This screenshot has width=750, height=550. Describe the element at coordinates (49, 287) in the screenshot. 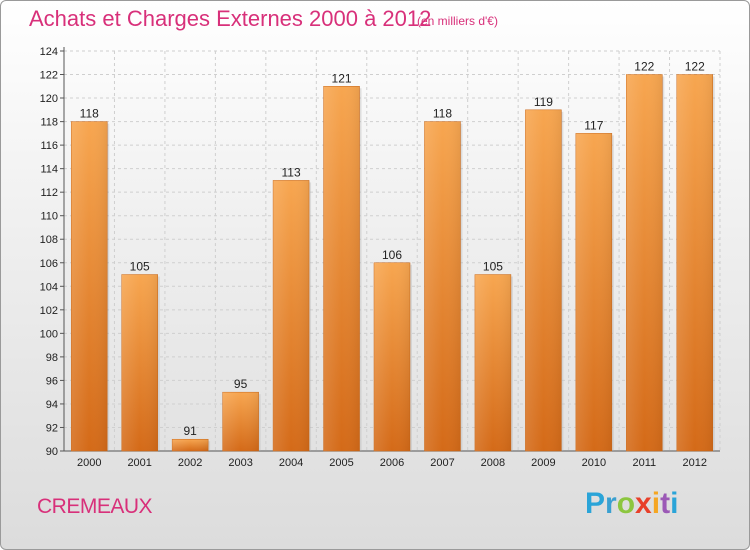

I see `y-tick-label: 104` at that location.